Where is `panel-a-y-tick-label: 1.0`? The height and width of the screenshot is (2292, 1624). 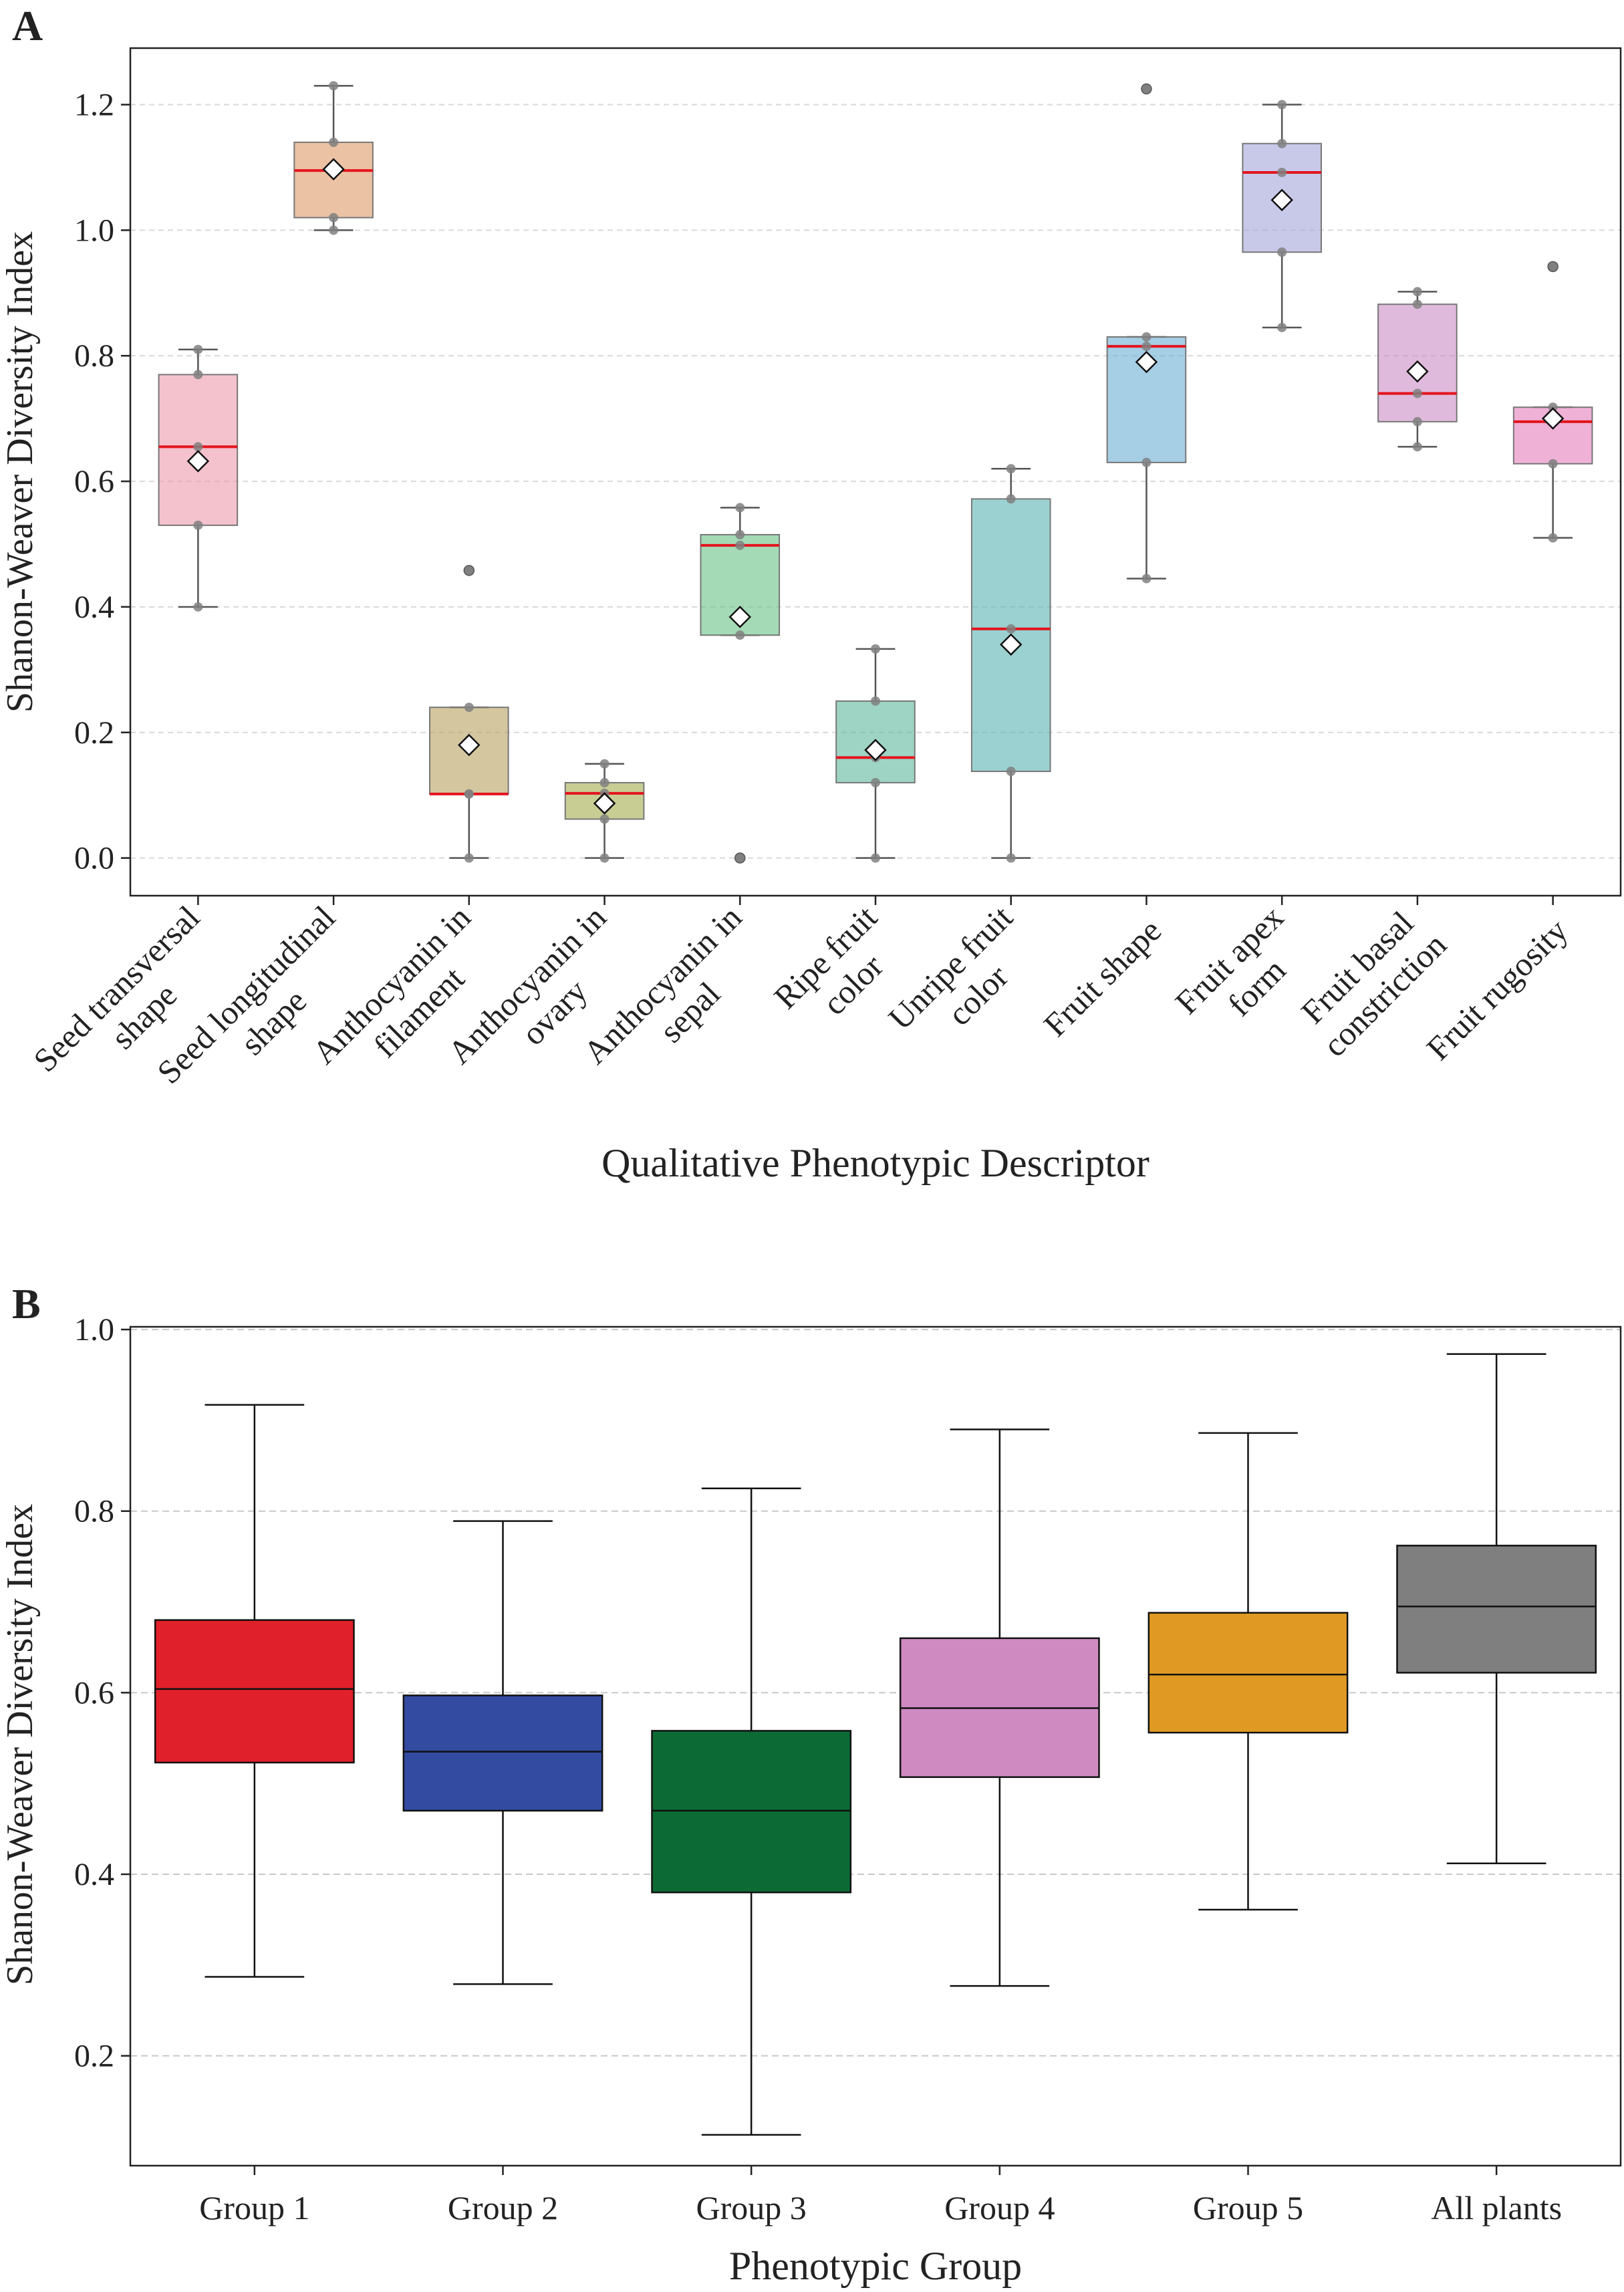 panel-a-y-tick-label: 1.0 is located at coordinates (94, 231).